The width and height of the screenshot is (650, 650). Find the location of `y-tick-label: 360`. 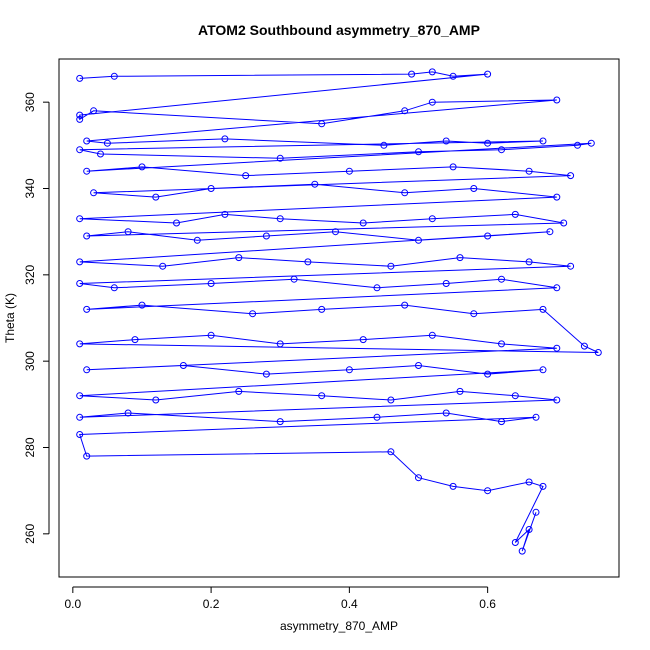

y-tick-label: 360 is located at coordinates (30, 102).